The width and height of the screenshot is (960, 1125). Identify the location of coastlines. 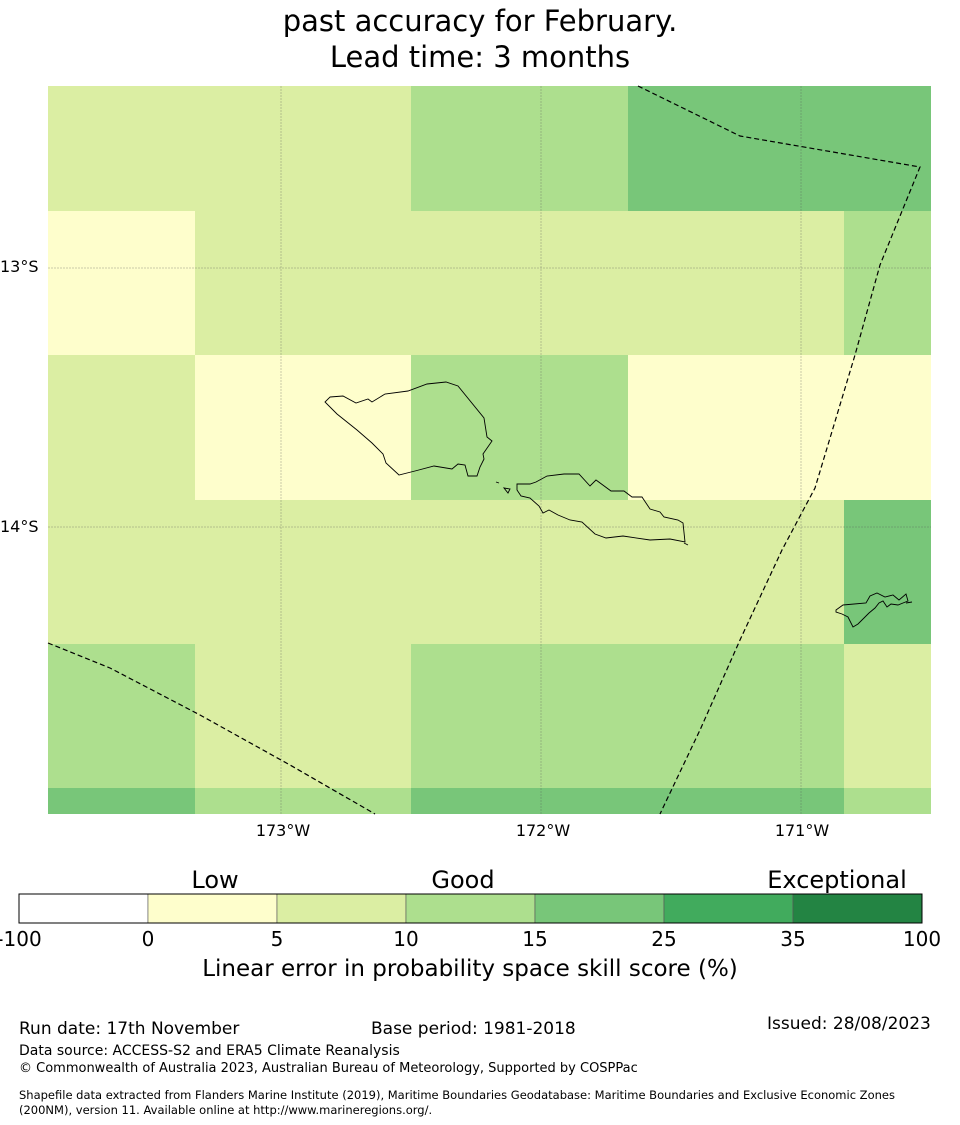
(618, 504).